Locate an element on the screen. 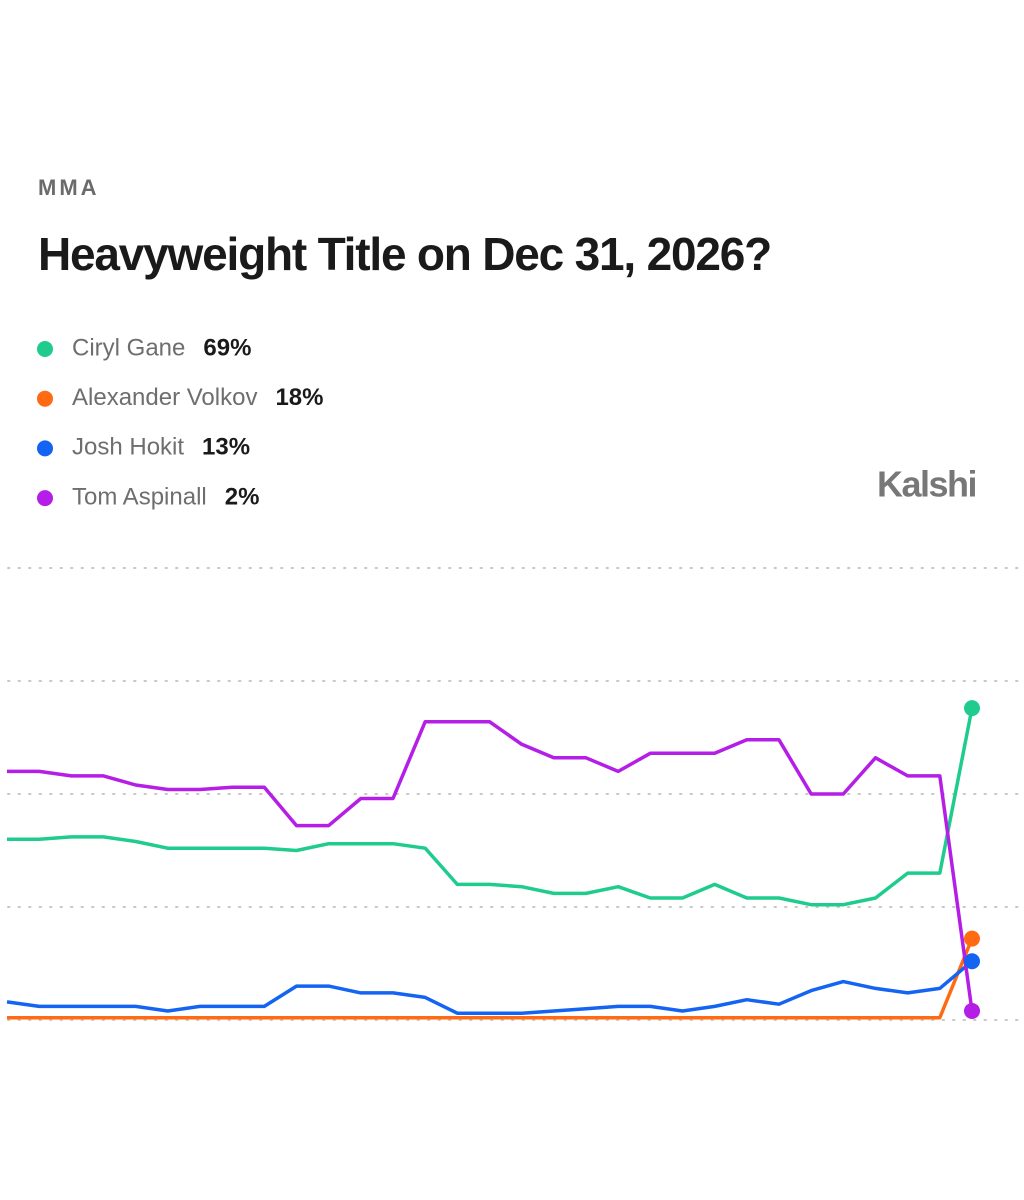  legend-label: Alexander Volkov is located at coordinates (164, 397).